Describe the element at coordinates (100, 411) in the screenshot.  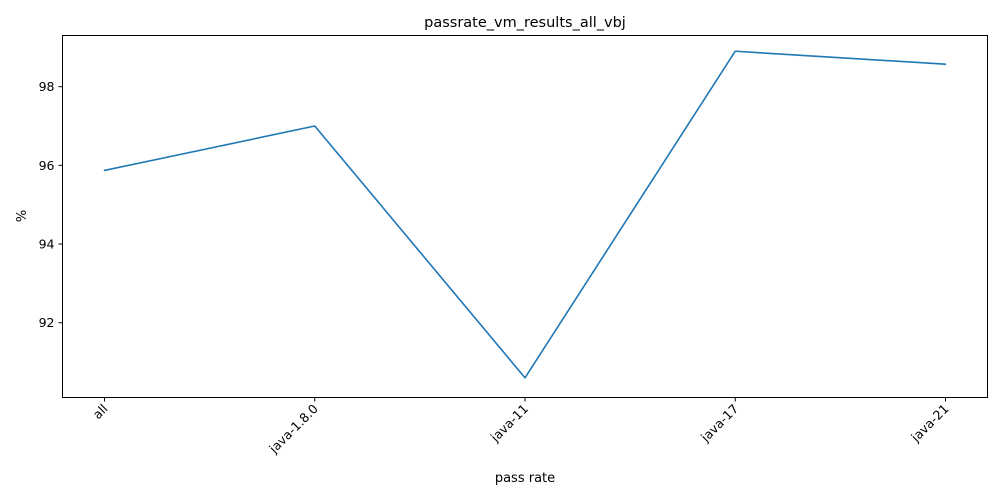
I see `x-tick-label: all` at that location.